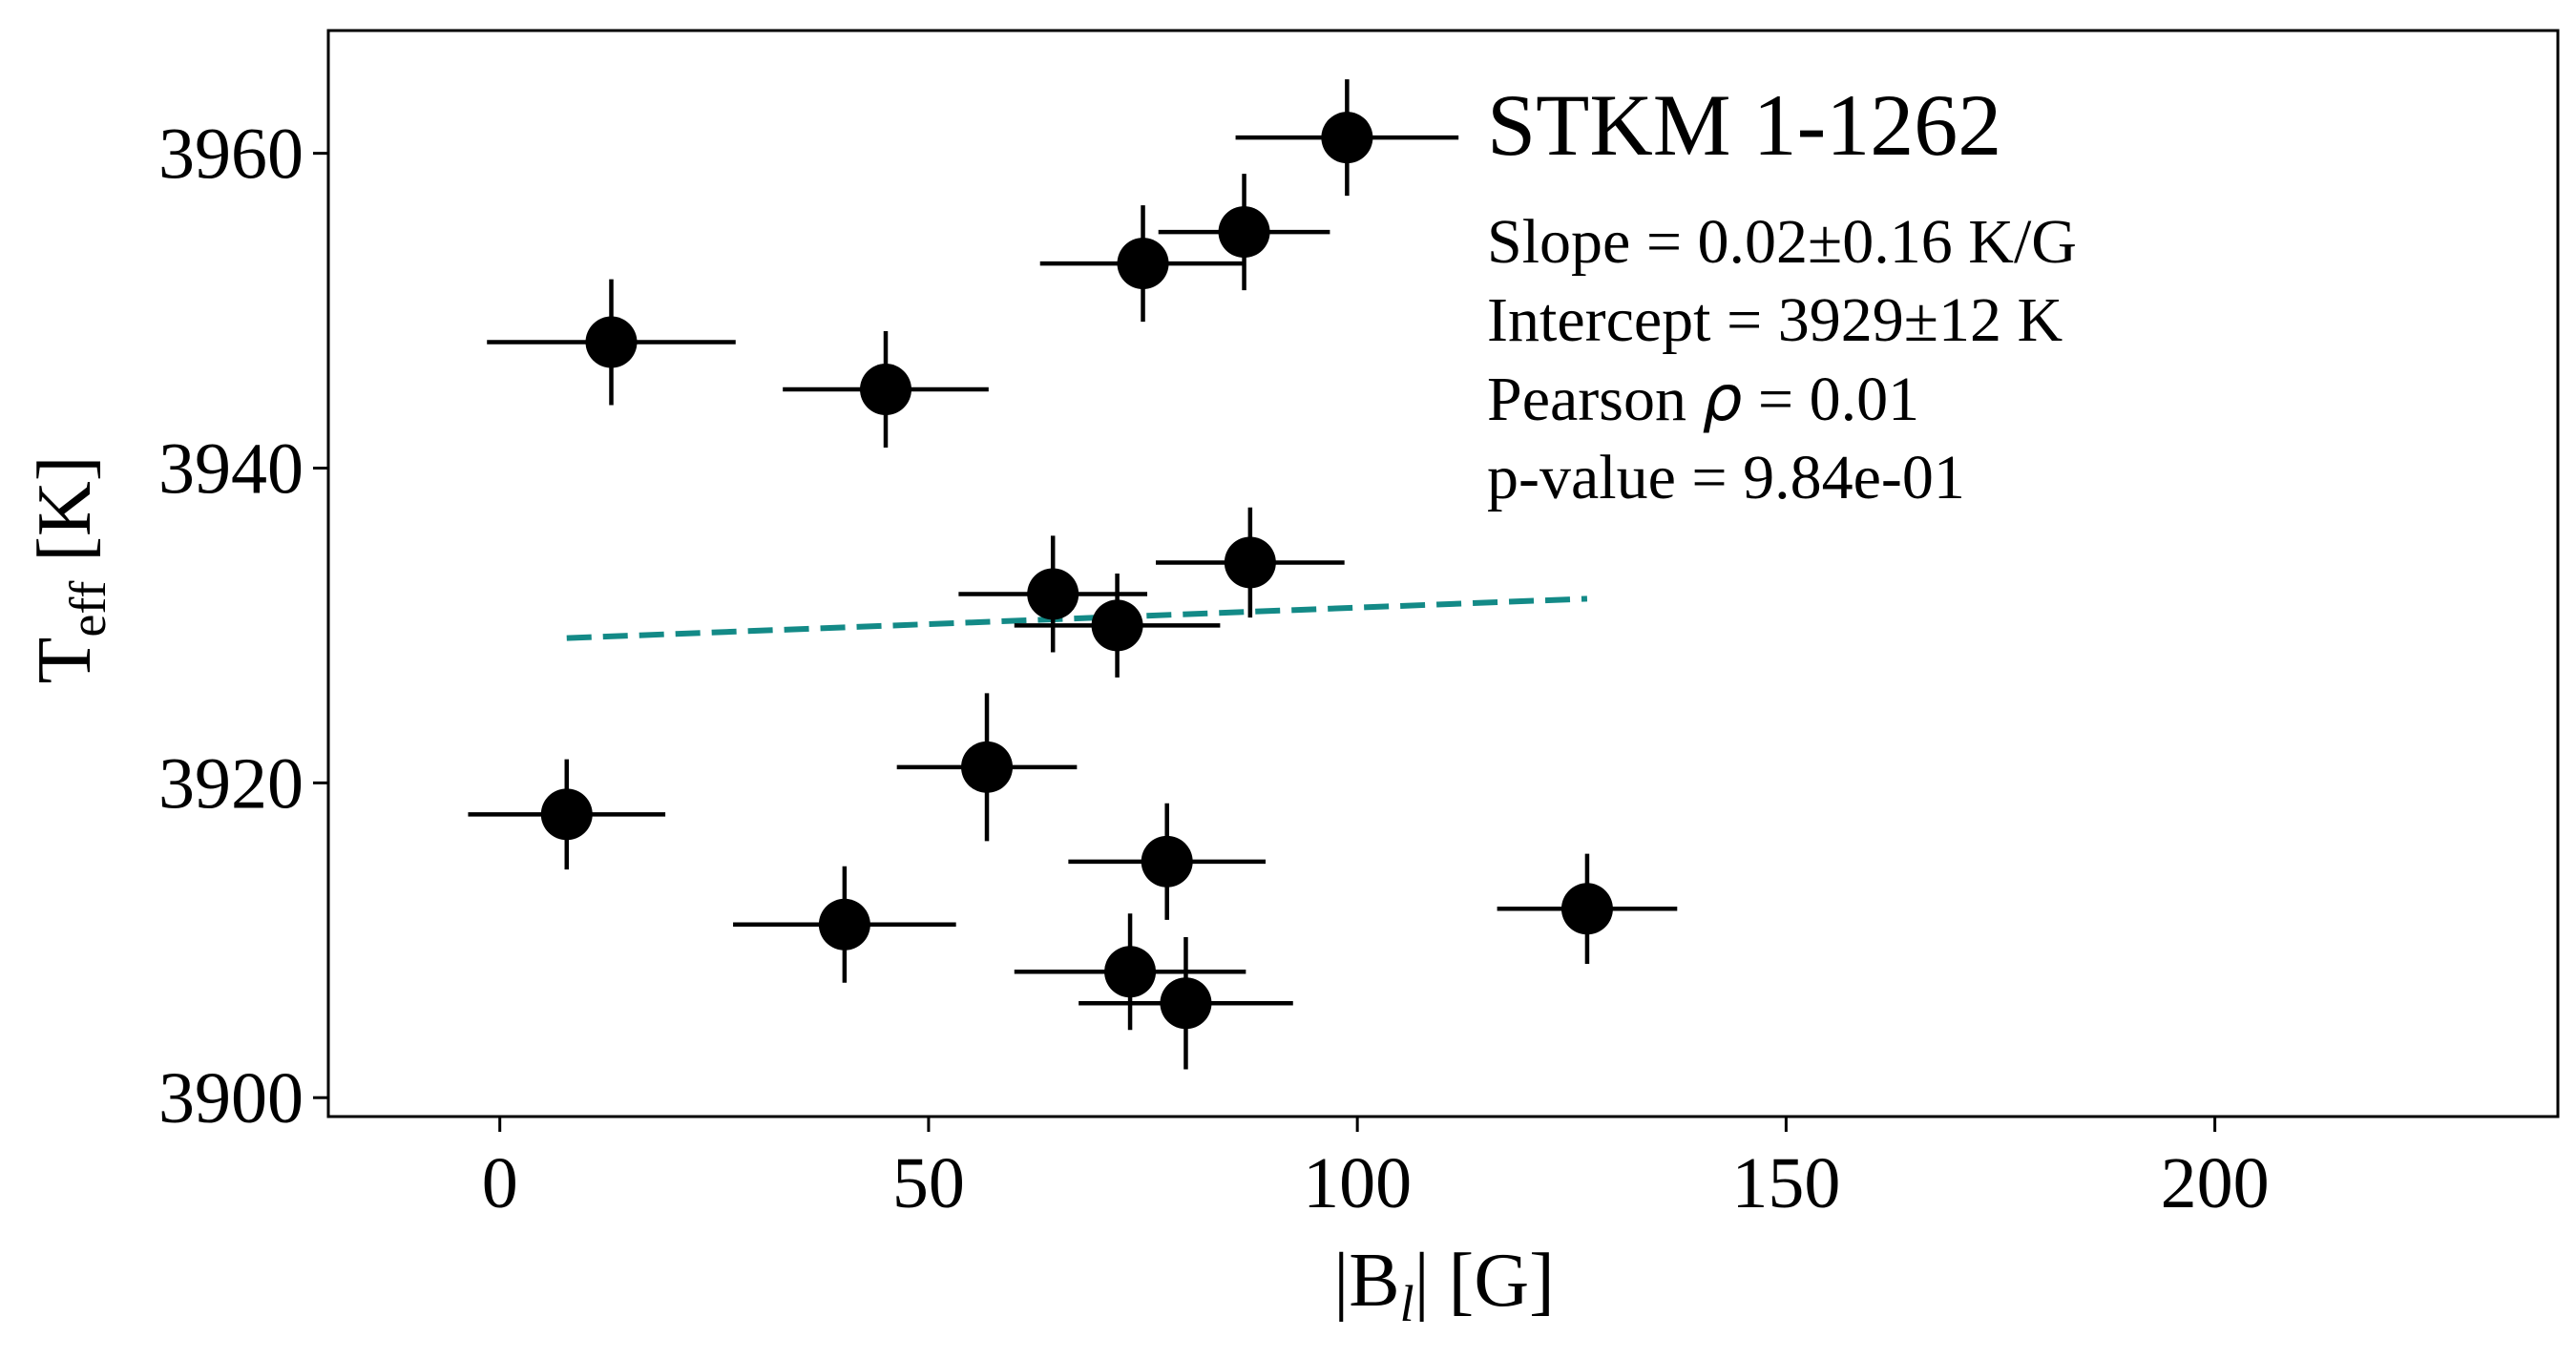 This screenshot has width=2576, height=1358. What do you see at coordinates (1830, 399) in the screenshot?
I see `pearson-value: = 0.01` at bounding box center [1830, 399].